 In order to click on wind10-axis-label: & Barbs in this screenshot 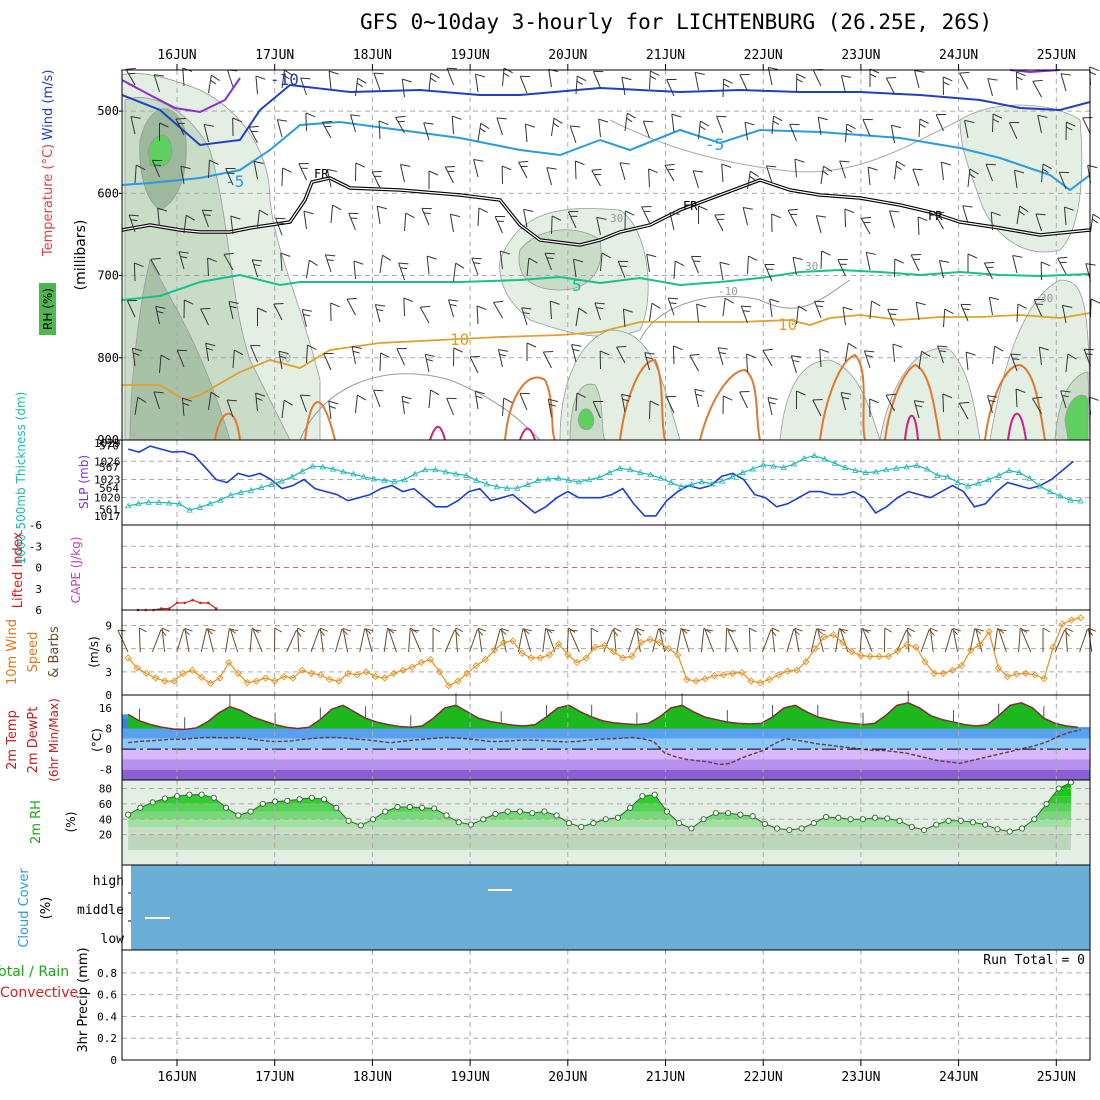, I will do `click(54, 652)`.